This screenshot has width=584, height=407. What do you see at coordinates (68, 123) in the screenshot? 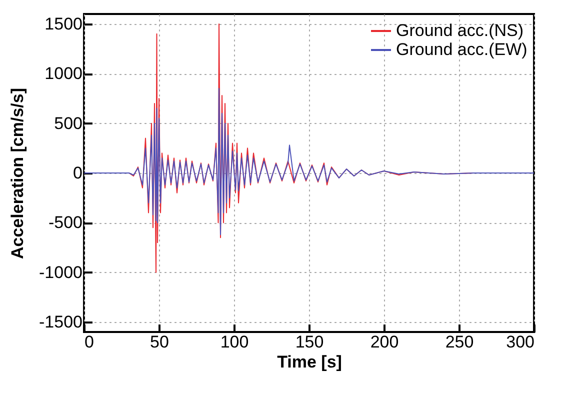
I see `y-tick-label: 500` at bounding box center [68, 123].